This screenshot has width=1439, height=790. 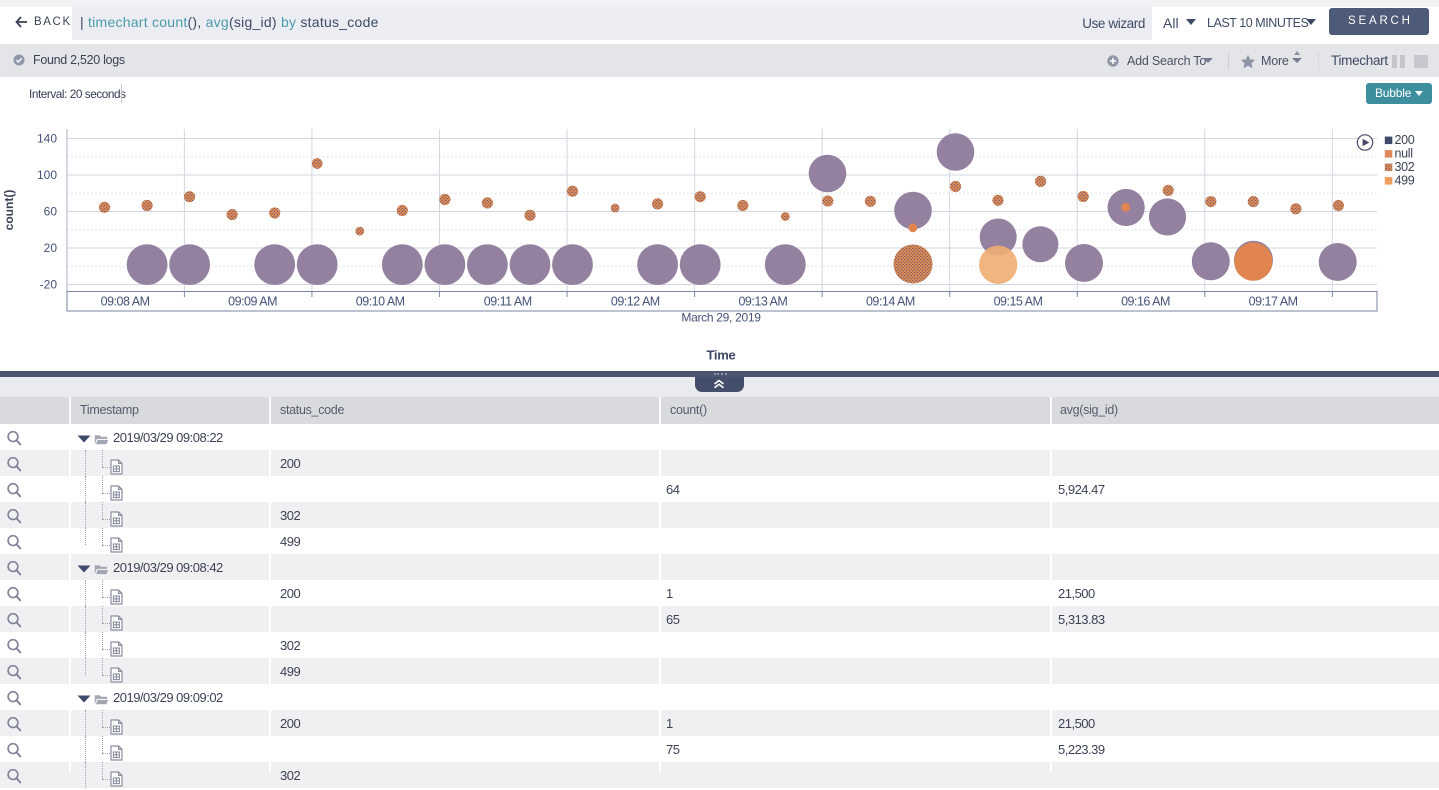 What do you see at coordinates (721, 355) in the screenshot?
I see `svg-text: Time` at bounding box center [721, 355].